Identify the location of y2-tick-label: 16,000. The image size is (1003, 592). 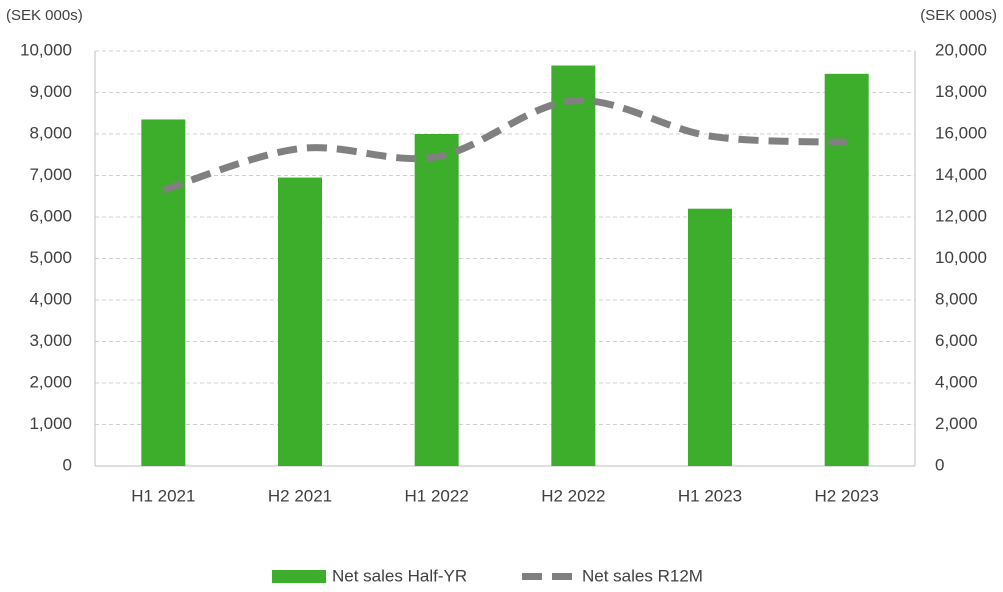
(961, 132).